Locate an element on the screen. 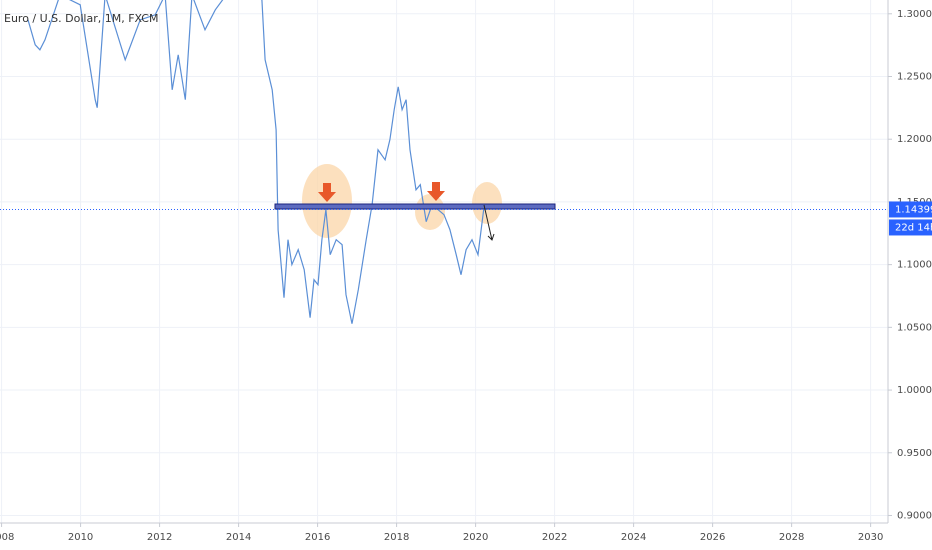  x-tick-label: 2012 is located at coordinates (159, 537).